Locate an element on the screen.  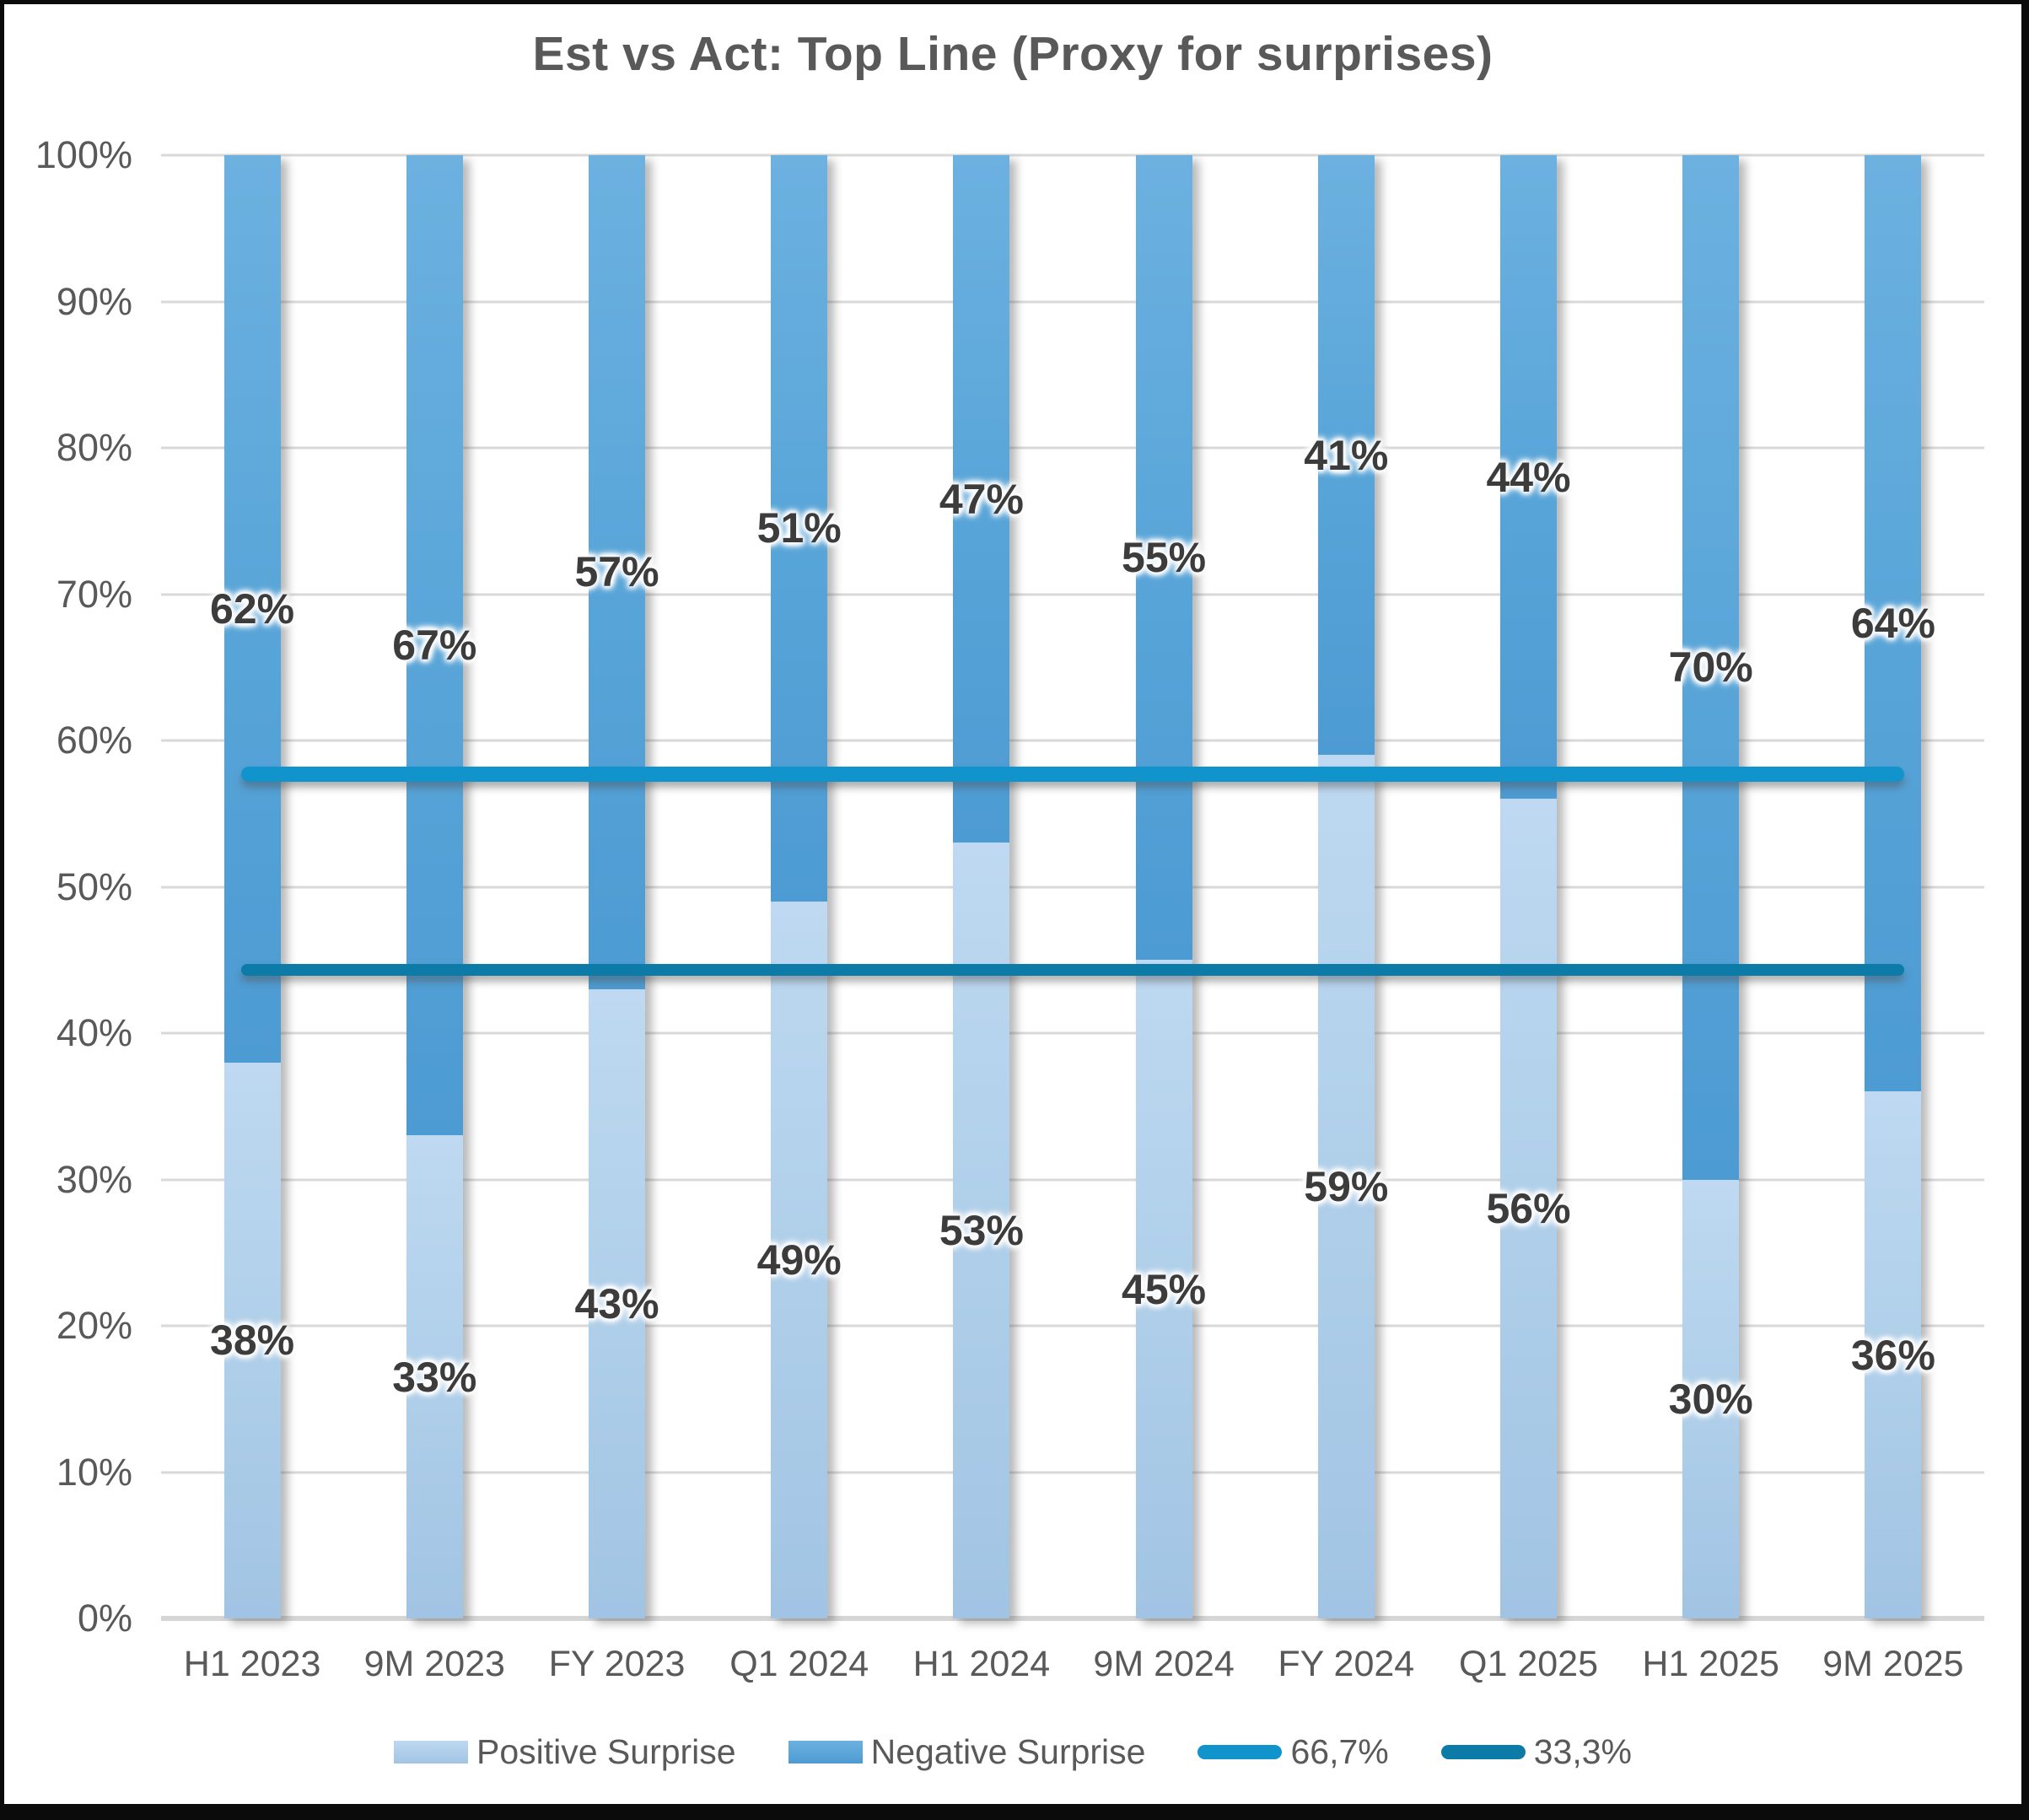
y-axis-label-50: 50% is located at coordinates (94, 886).